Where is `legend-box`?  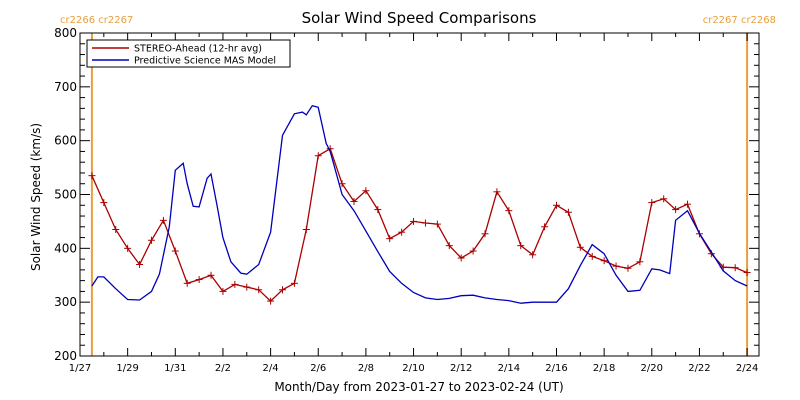 legend-box is located at coordinates (188, 53).